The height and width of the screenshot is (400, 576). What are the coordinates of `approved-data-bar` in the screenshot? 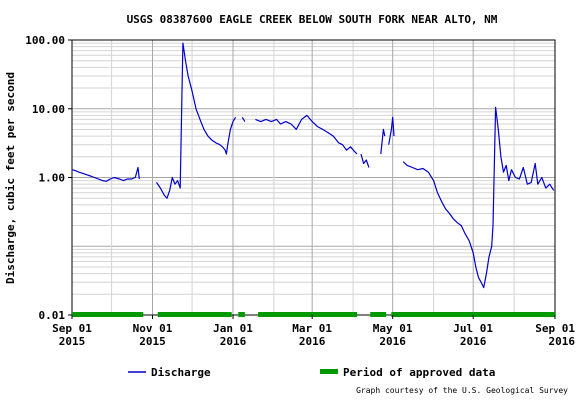 It's located at (313, 314).